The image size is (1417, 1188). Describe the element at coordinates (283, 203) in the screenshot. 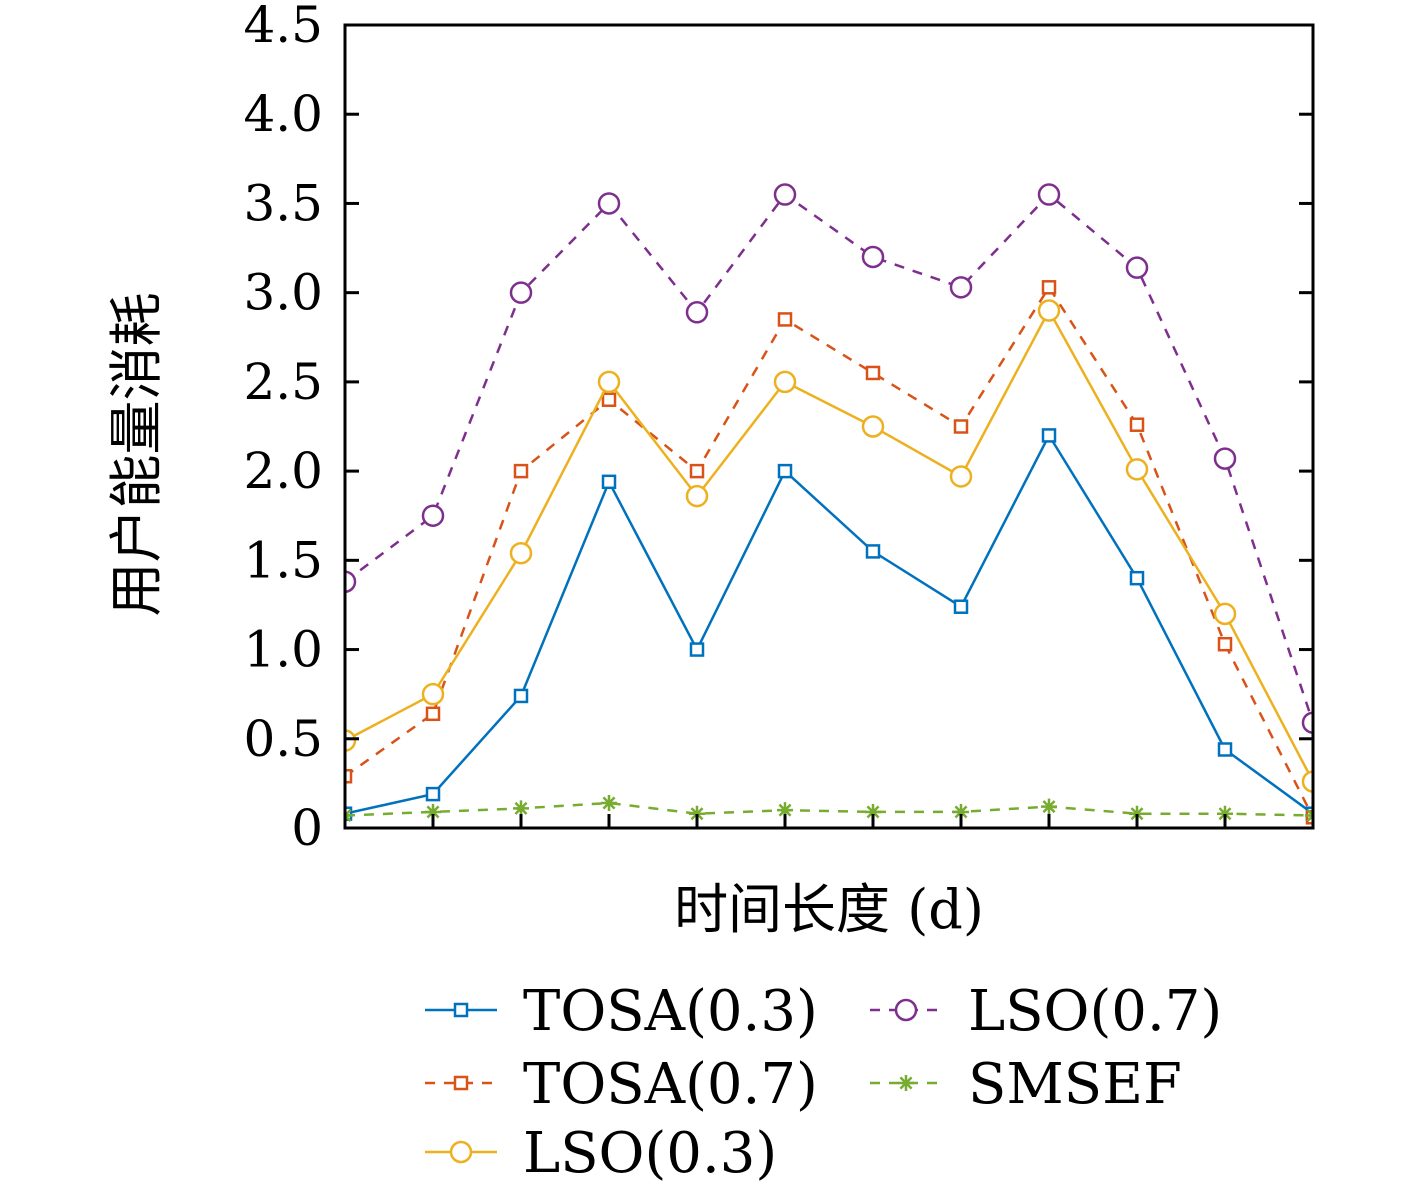

I see `y-tick-label: 3.5` at that location.